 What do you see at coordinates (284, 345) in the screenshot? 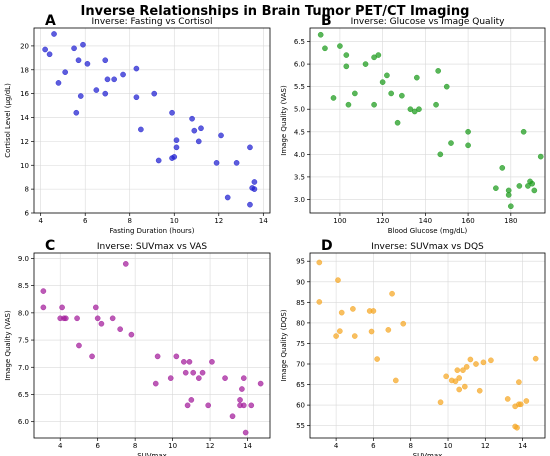
I see `y-axis-label: Image Quality (DQS)` at bounding box center [284, 345].